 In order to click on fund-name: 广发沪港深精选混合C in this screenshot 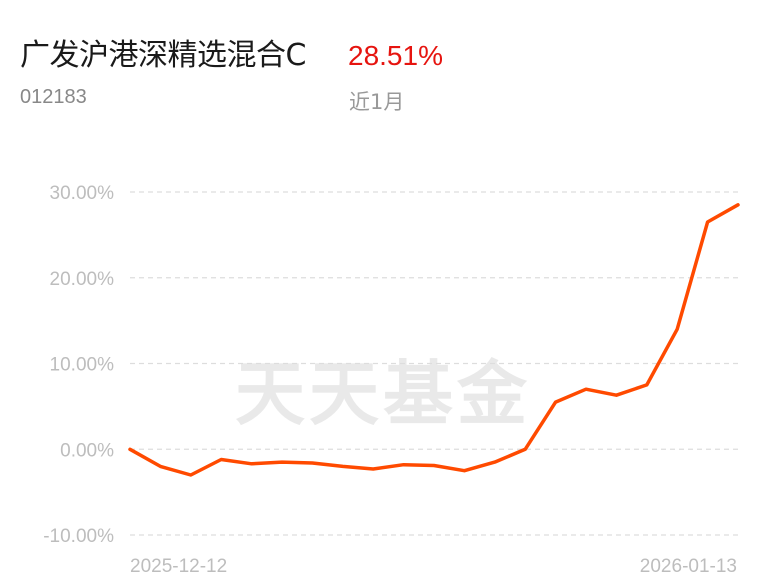, I will do `click(163, 55)`.